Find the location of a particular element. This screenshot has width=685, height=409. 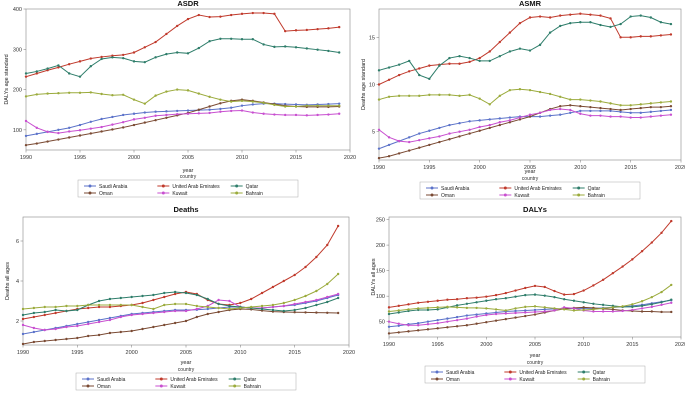

series-qatar is located at coordinates (182, 57).